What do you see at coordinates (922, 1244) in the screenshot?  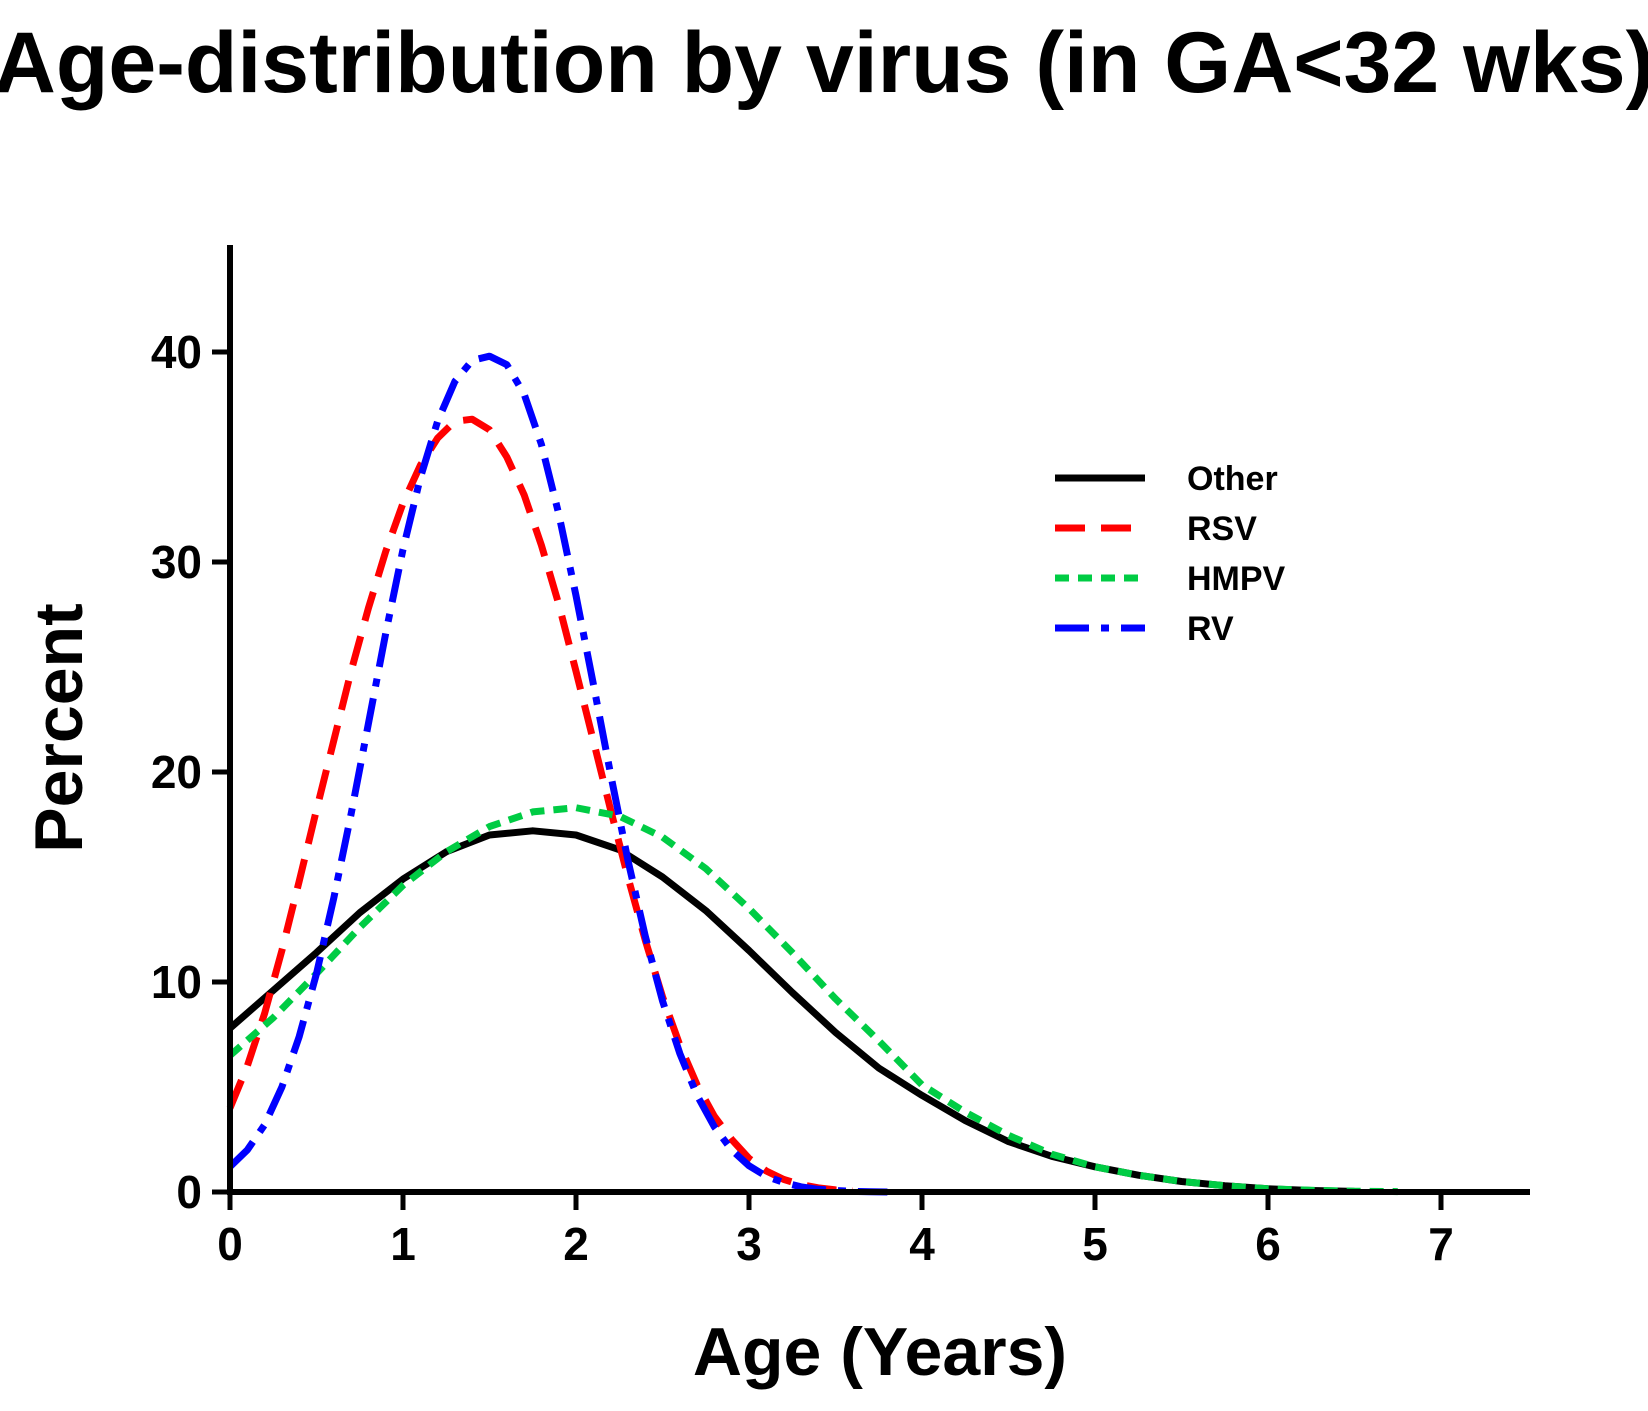 I see `x-tick-label: 4` at bounding box center [922, 1244].